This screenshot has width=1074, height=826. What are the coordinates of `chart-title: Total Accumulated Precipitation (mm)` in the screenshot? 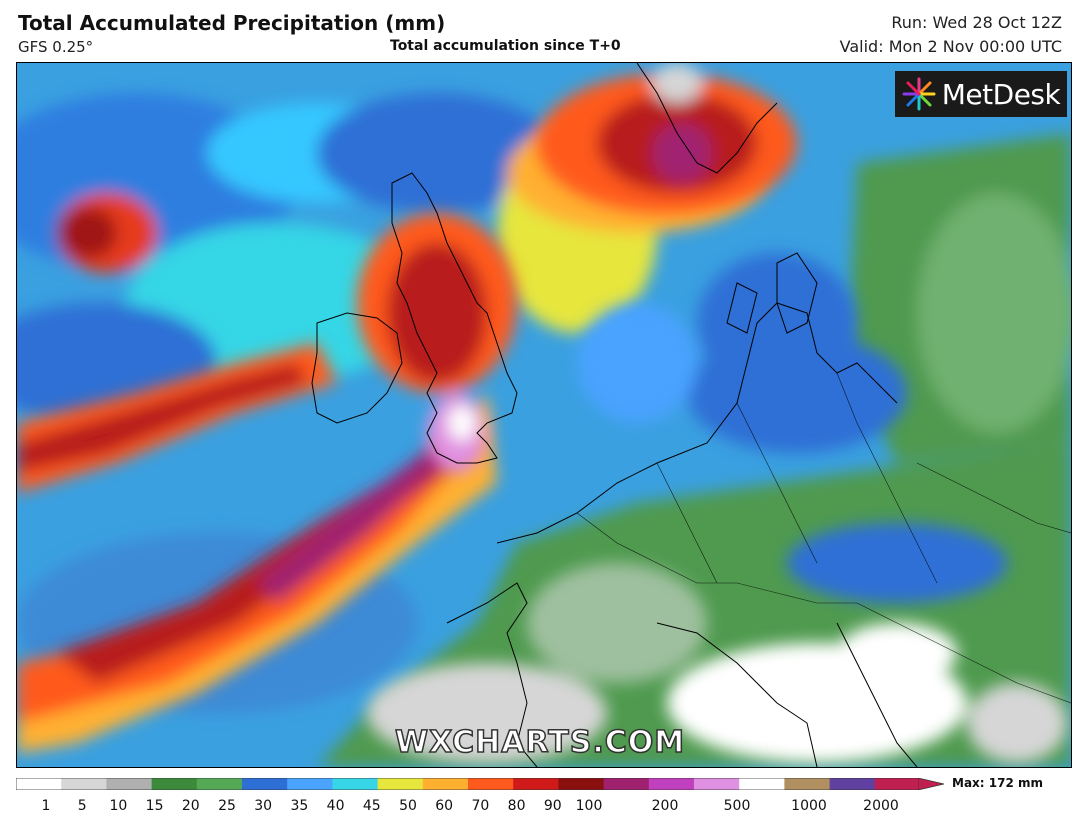 It's located at (232, 23).